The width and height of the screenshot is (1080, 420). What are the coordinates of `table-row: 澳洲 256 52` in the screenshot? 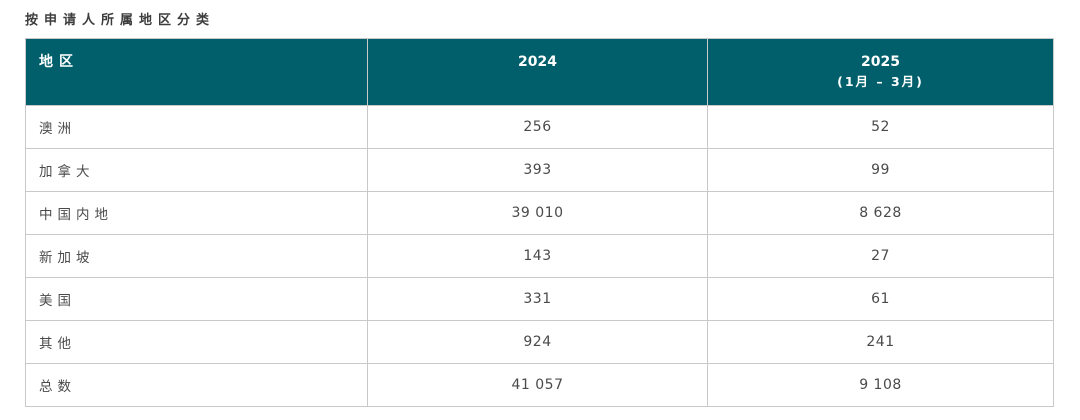 It's located at (539, 127).